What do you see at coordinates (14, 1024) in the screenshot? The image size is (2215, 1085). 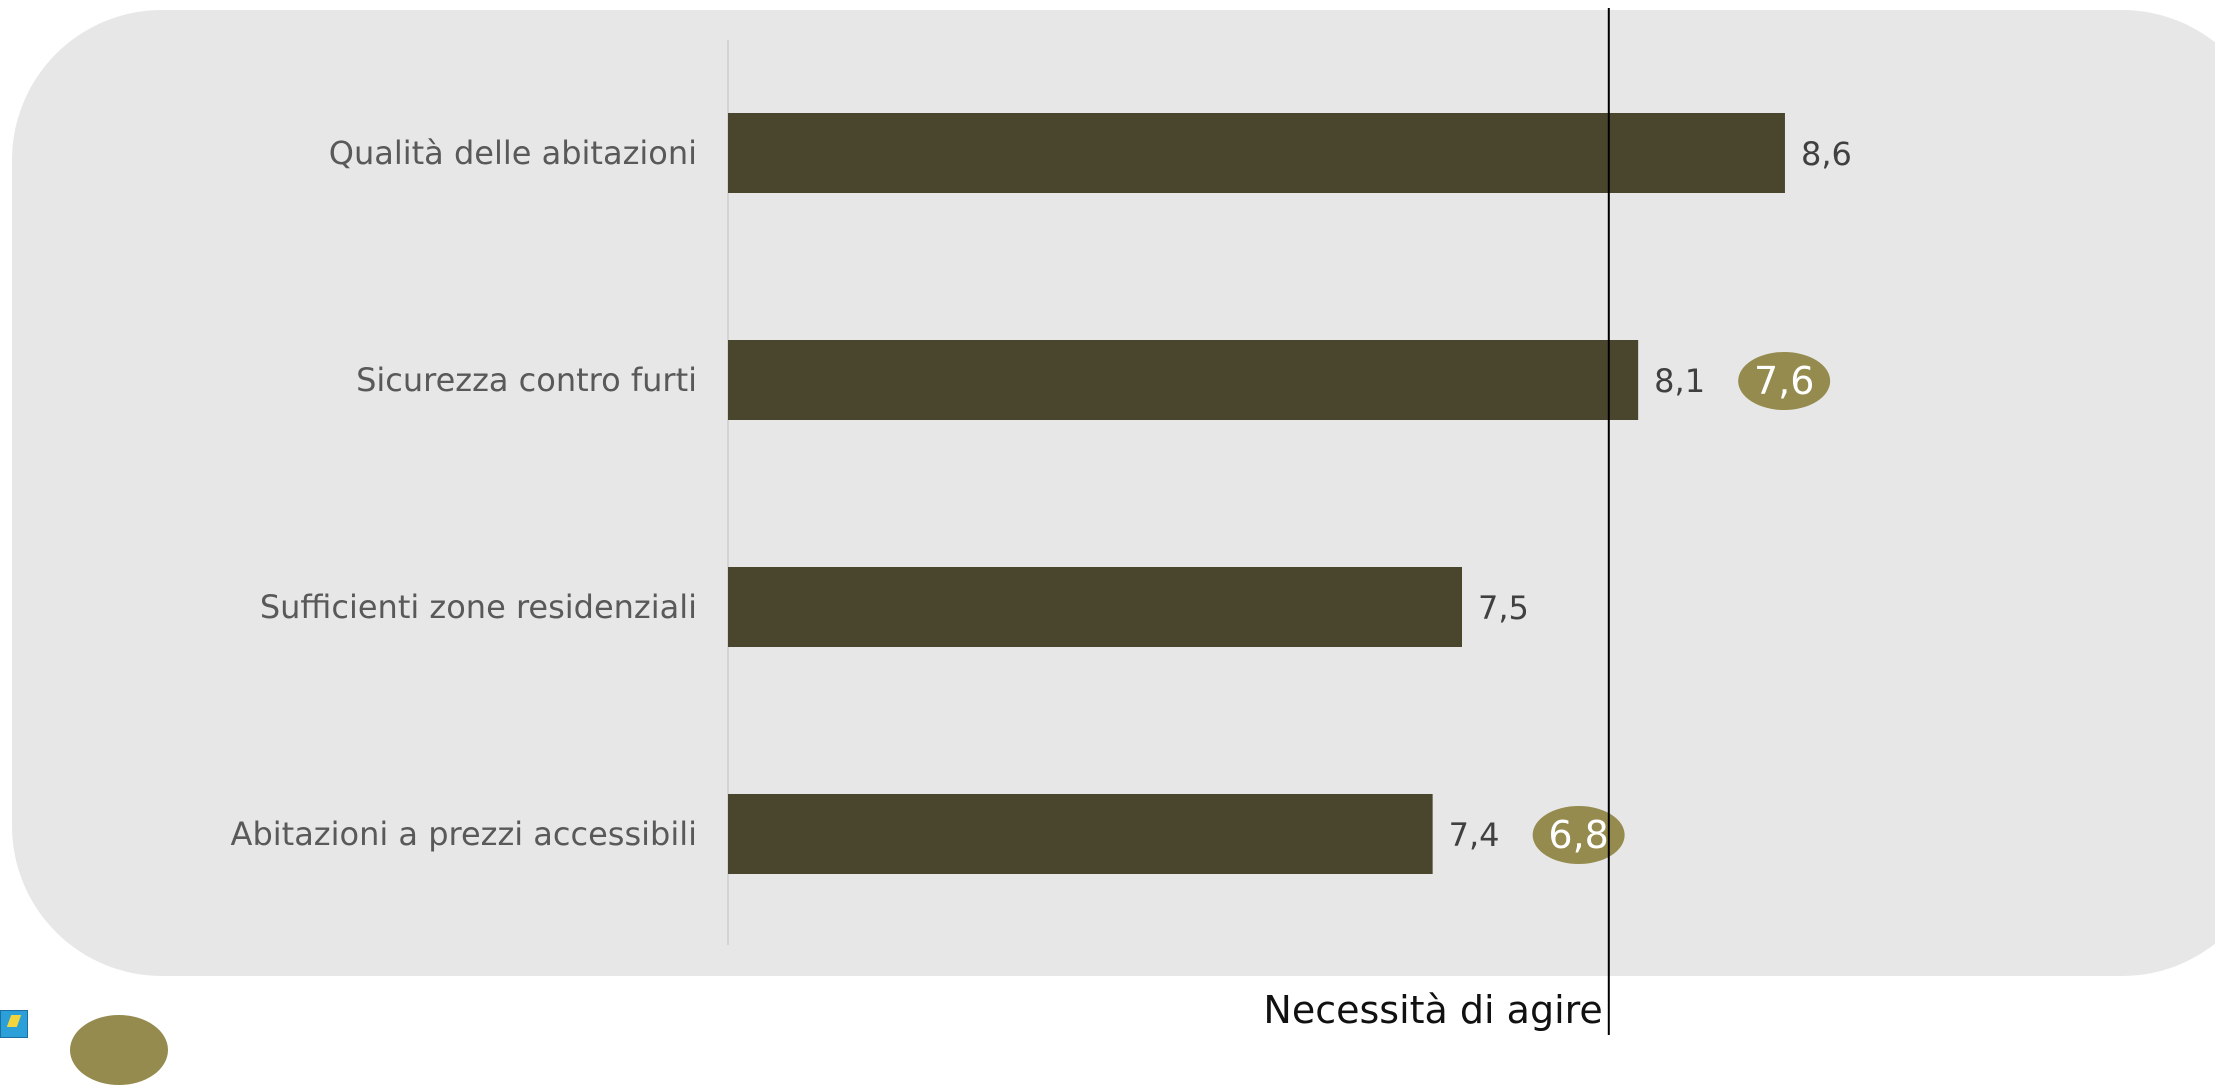 I see `logo-icon` at bounding box center [14, 1024].